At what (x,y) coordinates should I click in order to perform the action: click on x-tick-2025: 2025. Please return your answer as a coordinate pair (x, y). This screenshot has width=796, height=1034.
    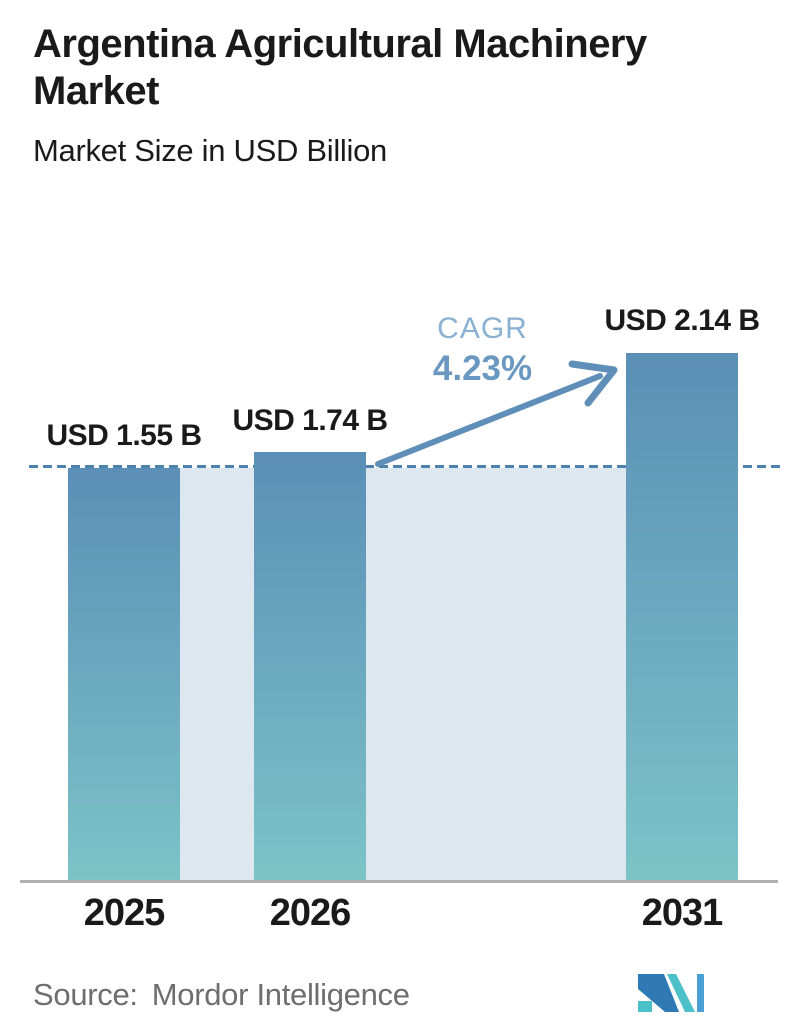
    Looking at the image, I should click on (124, 913).